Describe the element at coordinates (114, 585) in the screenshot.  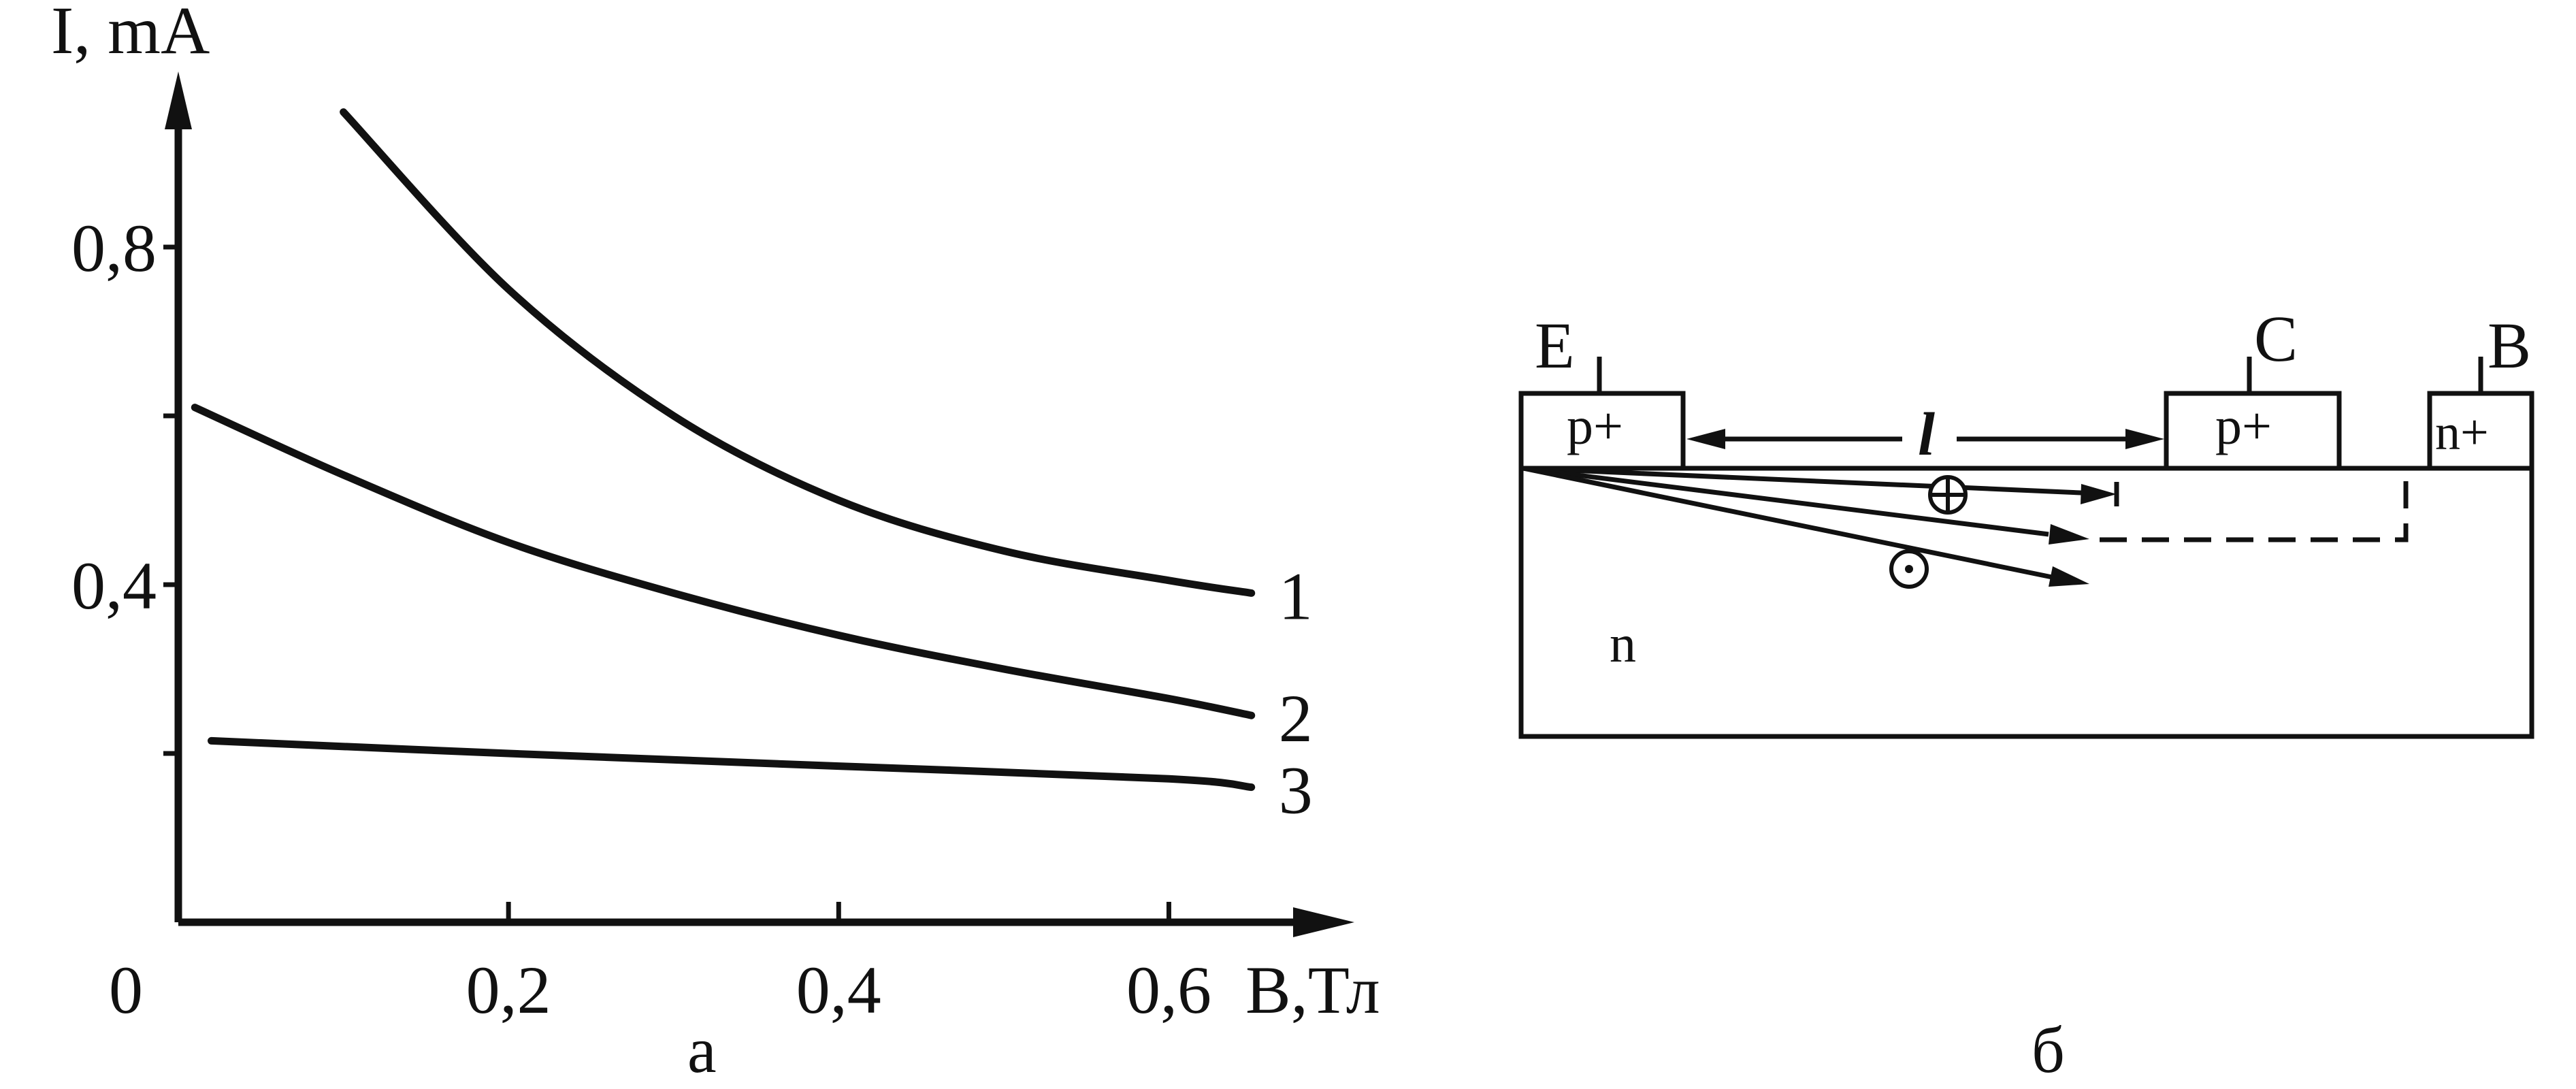
I see `y-tick-label: 0,4` at that location.